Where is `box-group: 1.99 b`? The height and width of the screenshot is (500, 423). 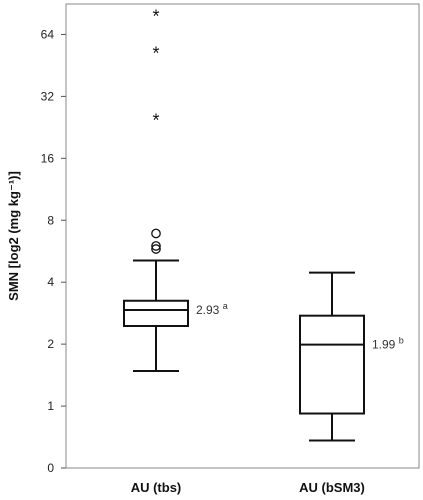 box-group: 1.99 b is located at coordinates (351, 356).